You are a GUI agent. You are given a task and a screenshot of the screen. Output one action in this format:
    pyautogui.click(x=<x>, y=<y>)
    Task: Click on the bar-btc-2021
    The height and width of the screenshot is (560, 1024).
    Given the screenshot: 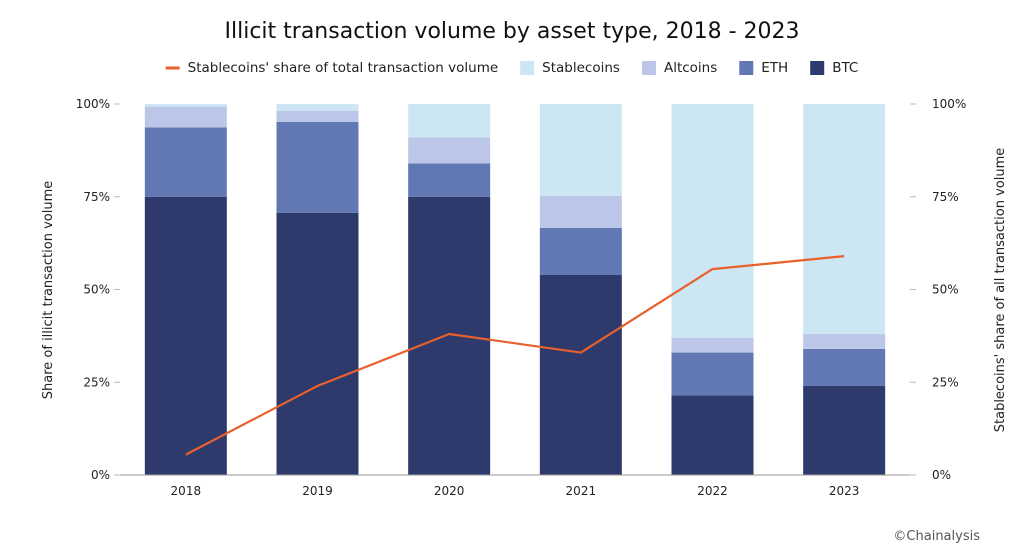 What is the action you would take?
    pyautogui.click(x=580, y=374)
    